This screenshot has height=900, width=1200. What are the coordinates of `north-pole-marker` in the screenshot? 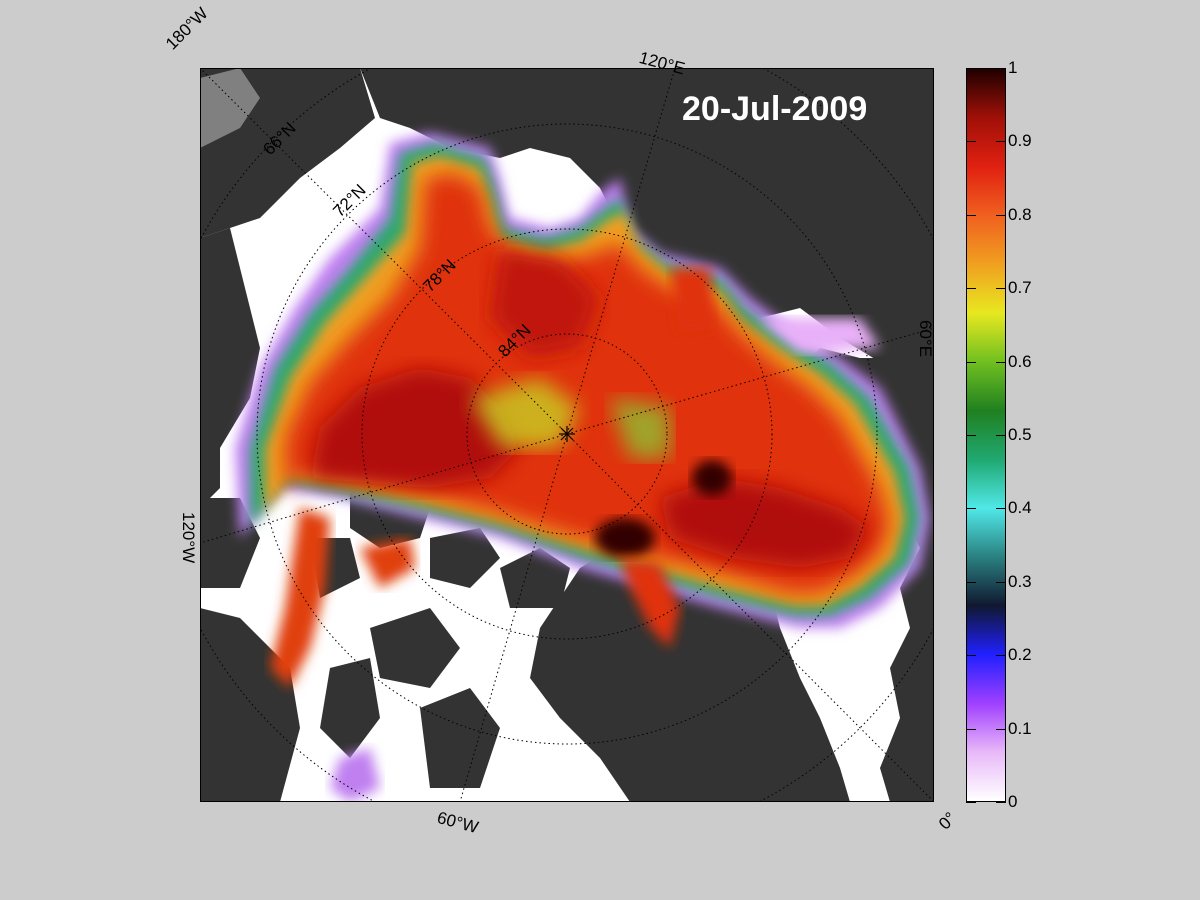 It's located at (567, 434).